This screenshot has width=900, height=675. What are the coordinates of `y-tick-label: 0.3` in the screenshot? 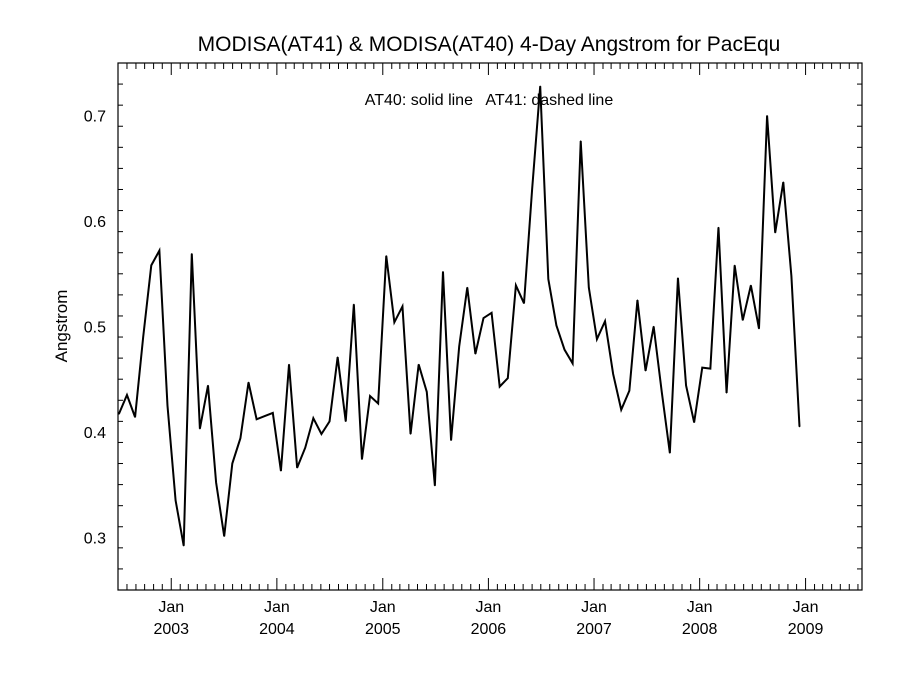 It's located at (95, 538).